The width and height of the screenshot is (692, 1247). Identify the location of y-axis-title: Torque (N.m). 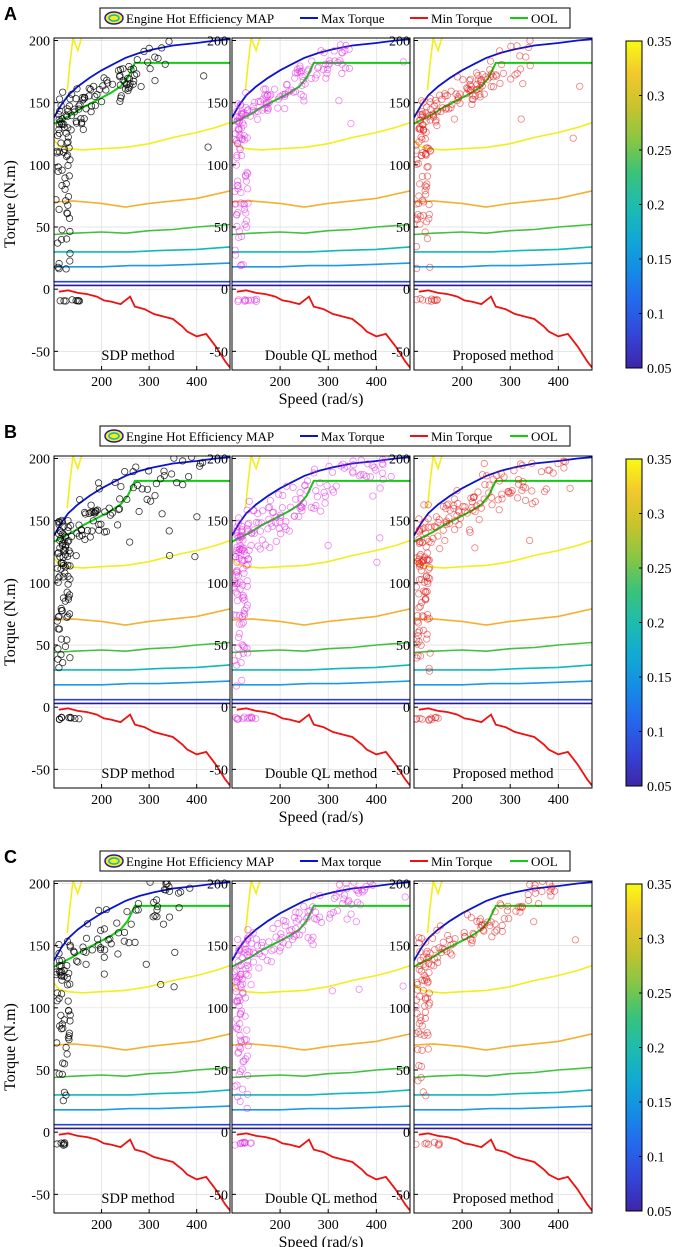
(10, 622).